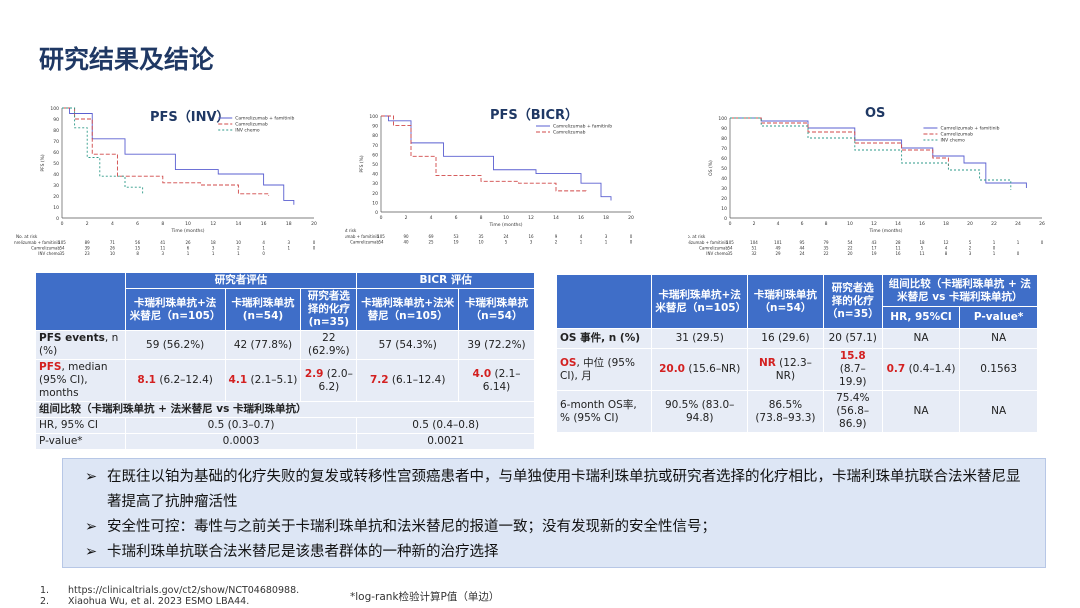 This screenshot has width=1080, height=608. Describe the element at coordinates (45, 601) in the screenshot. I see `footnote-number: 2.` at that location.